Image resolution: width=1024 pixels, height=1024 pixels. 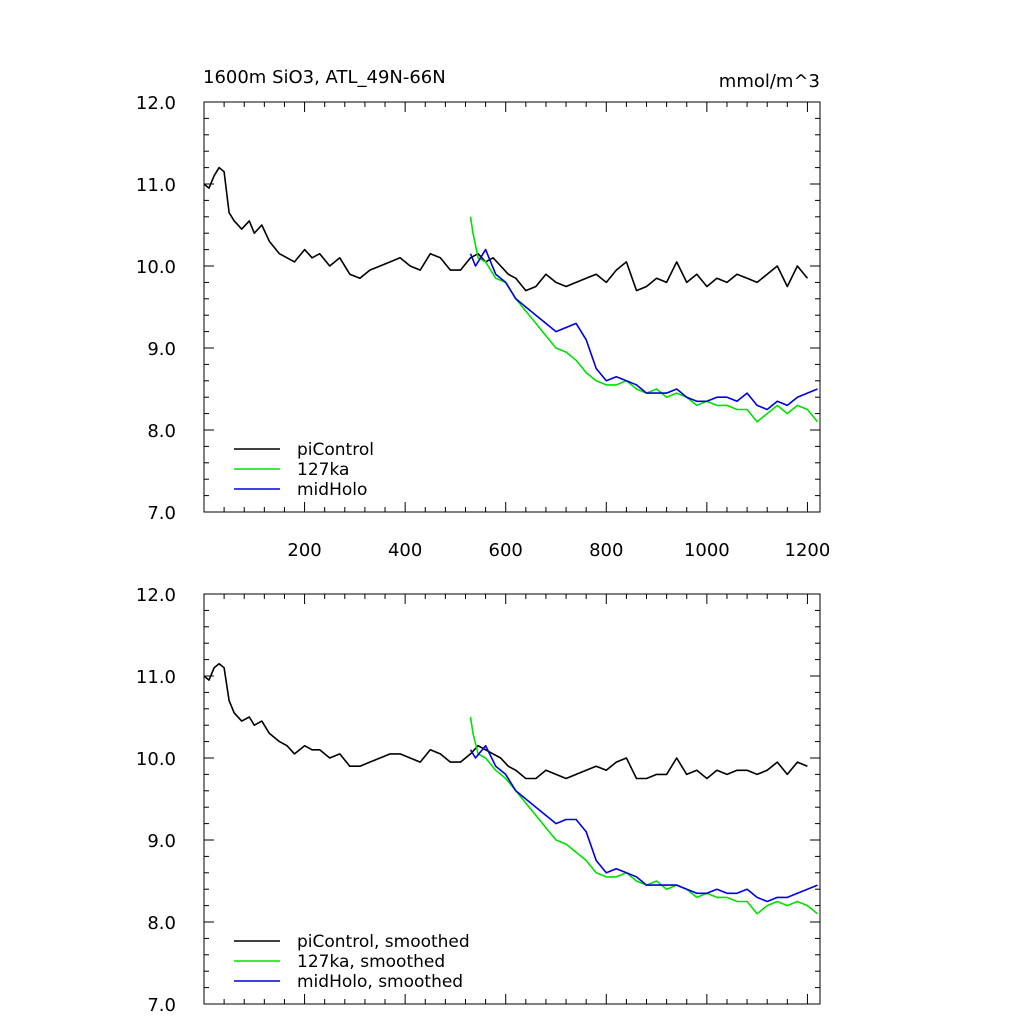 What do you see at coordinates (383, 942) in the screenshot?
I see `bottom-legend-label-1: piControl, smoothed` at bounding box center [383, 942].